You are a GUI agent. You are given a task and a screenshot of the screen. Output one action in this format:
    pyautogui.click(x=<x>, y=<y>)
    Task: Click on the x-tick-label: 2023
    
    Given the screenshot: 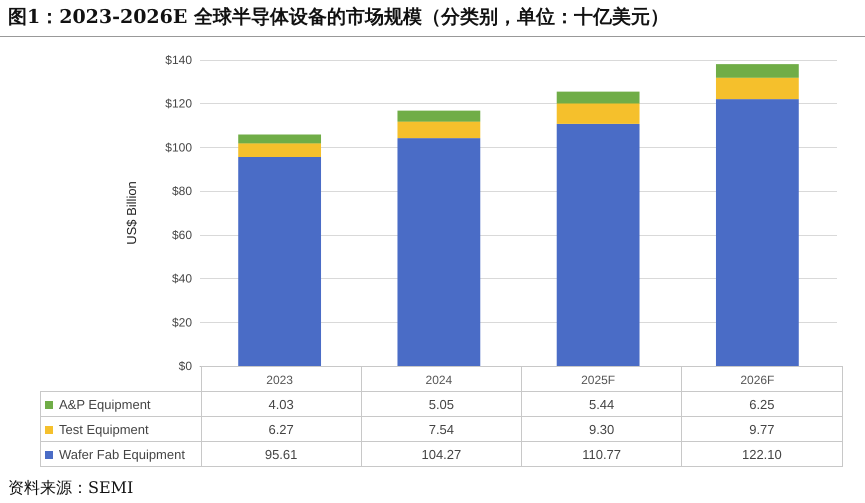 What is the action you would take?
    pyautogui.click(x=280, y=380)
    